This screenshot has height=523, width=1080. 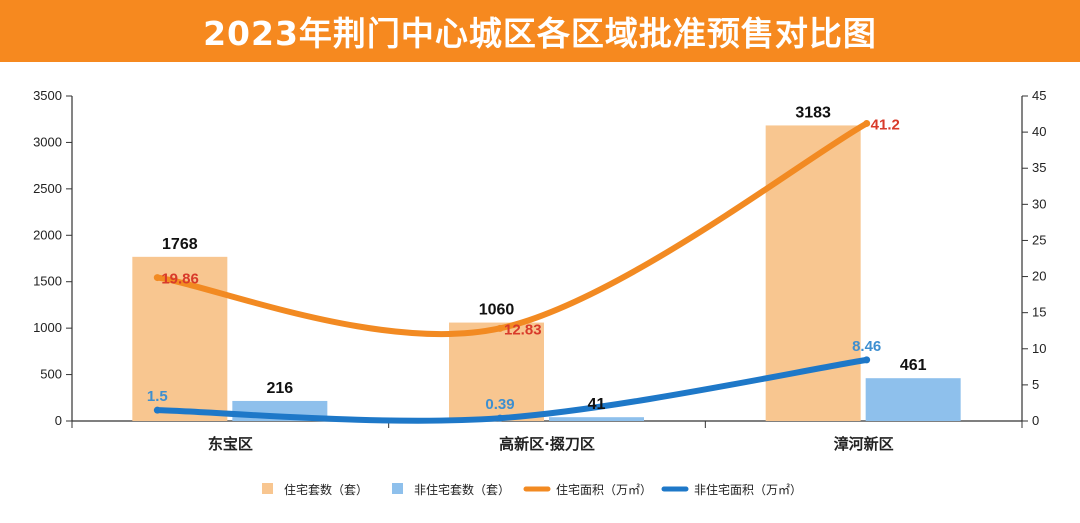 I want to click on legend: 住宅套数（套） 非住宅套数（套） 住宅面积（万㎡） 非住宅面积（万㎡）, so click(x=532, y=489).